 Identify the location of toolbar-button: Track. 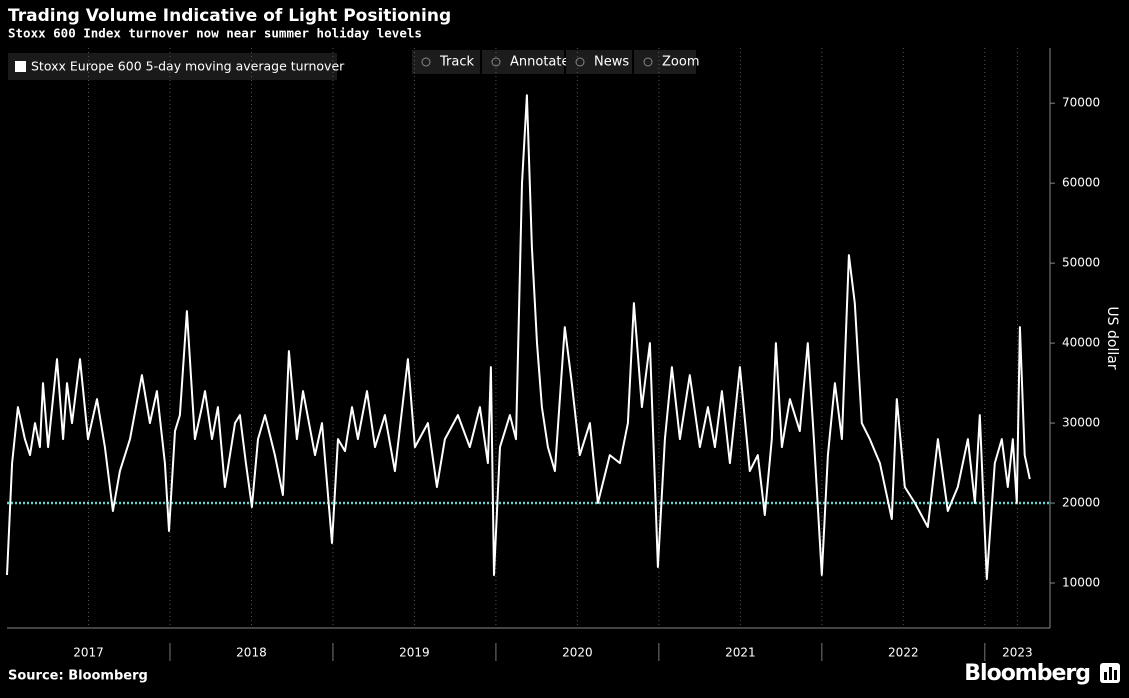
(446, 62).